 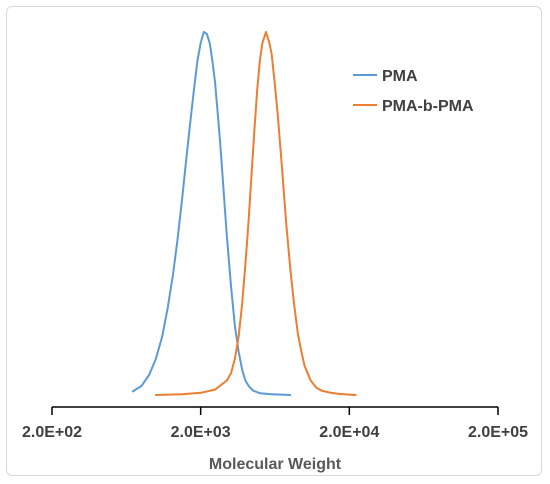 I want to click on x-axis-title: Molecular Weight, so click(x=275, y=464).